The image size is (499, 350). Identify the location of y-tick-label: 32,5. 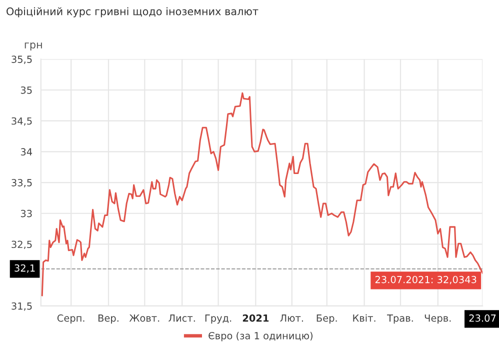
(22, 245).